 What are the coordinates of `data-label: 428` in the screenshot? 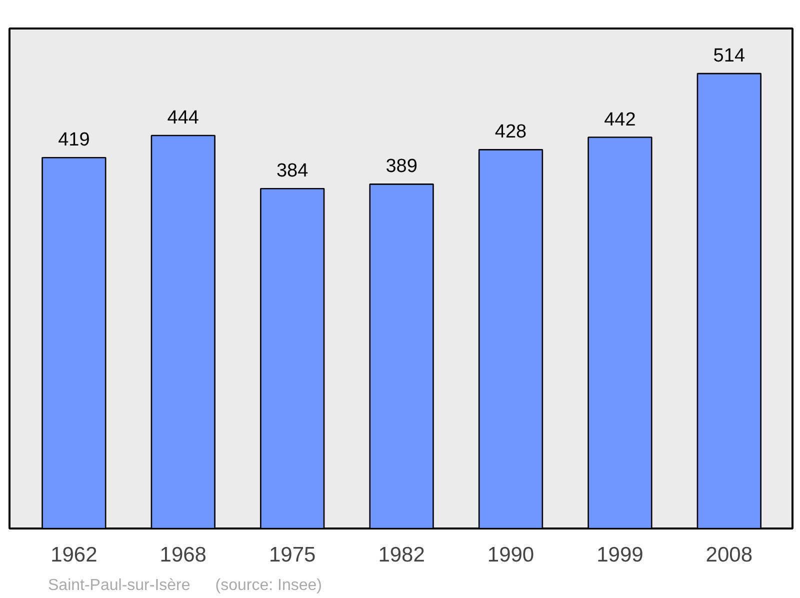 It's located at (510, 132).